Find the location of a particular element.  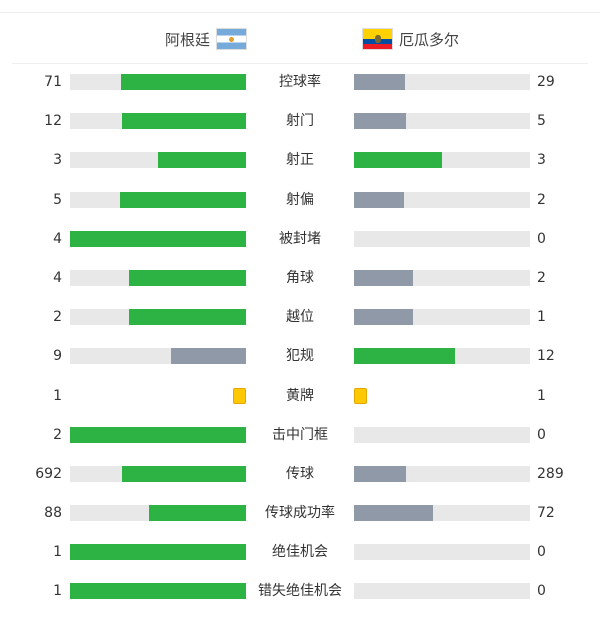

home-value: 9 is located at coordinates (57, 356).